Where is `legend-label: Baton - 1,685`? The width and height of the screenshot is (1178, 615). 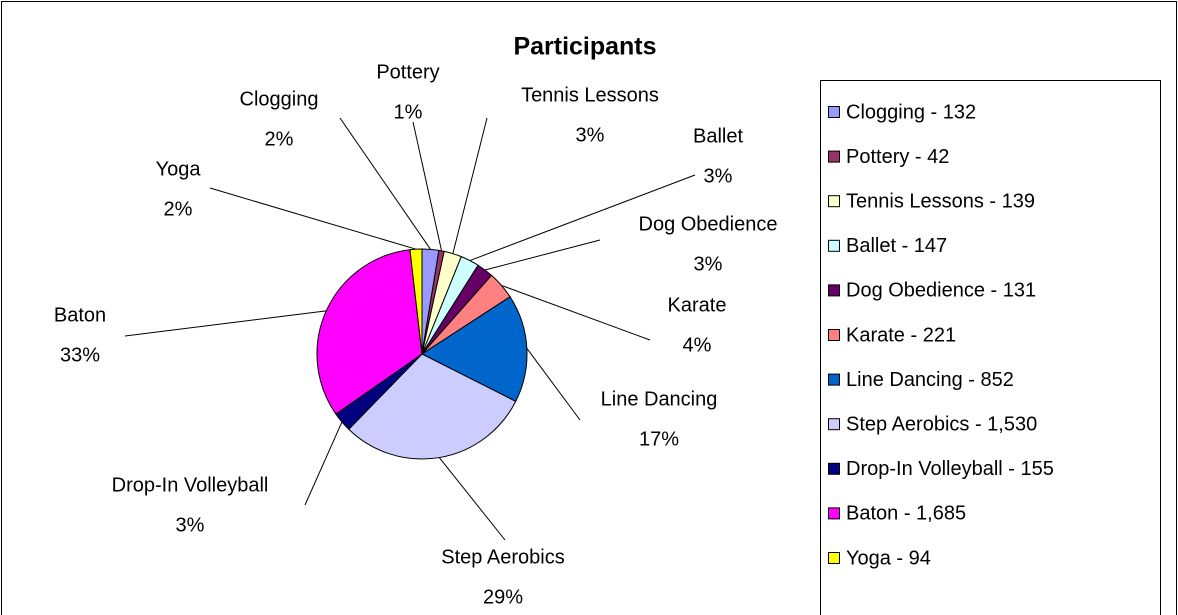 legend-label: Baton - 1,685 is located at coordinates (906, 514).